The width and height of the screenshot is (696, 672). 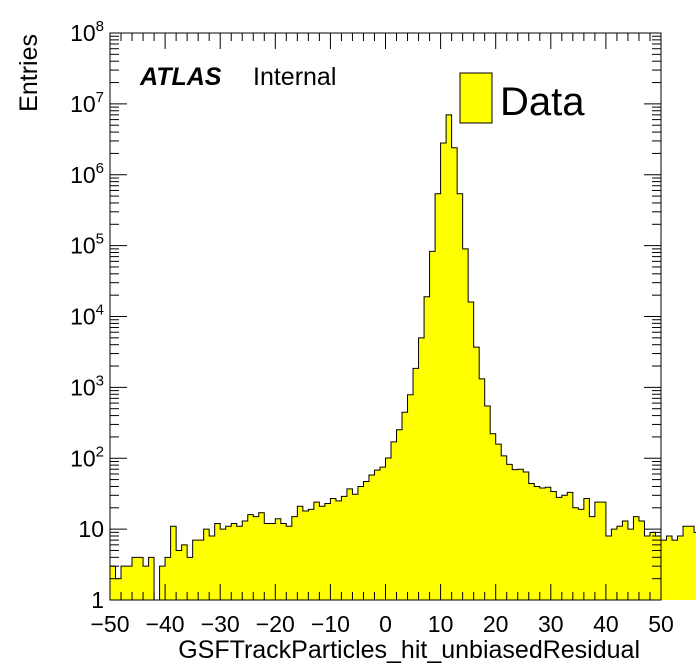 I want to click on x-tick-label: −20, so click(x=275, y=624).